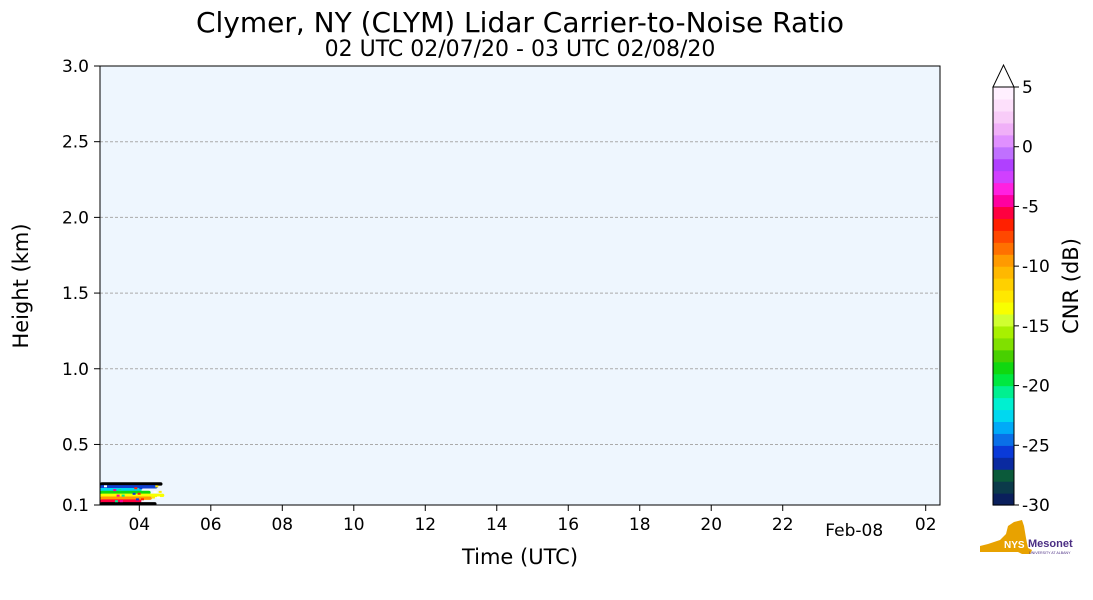  Describe the element at coordinates (640, 525) in the screenshot. I see `x-tick-label: 18` at that location.